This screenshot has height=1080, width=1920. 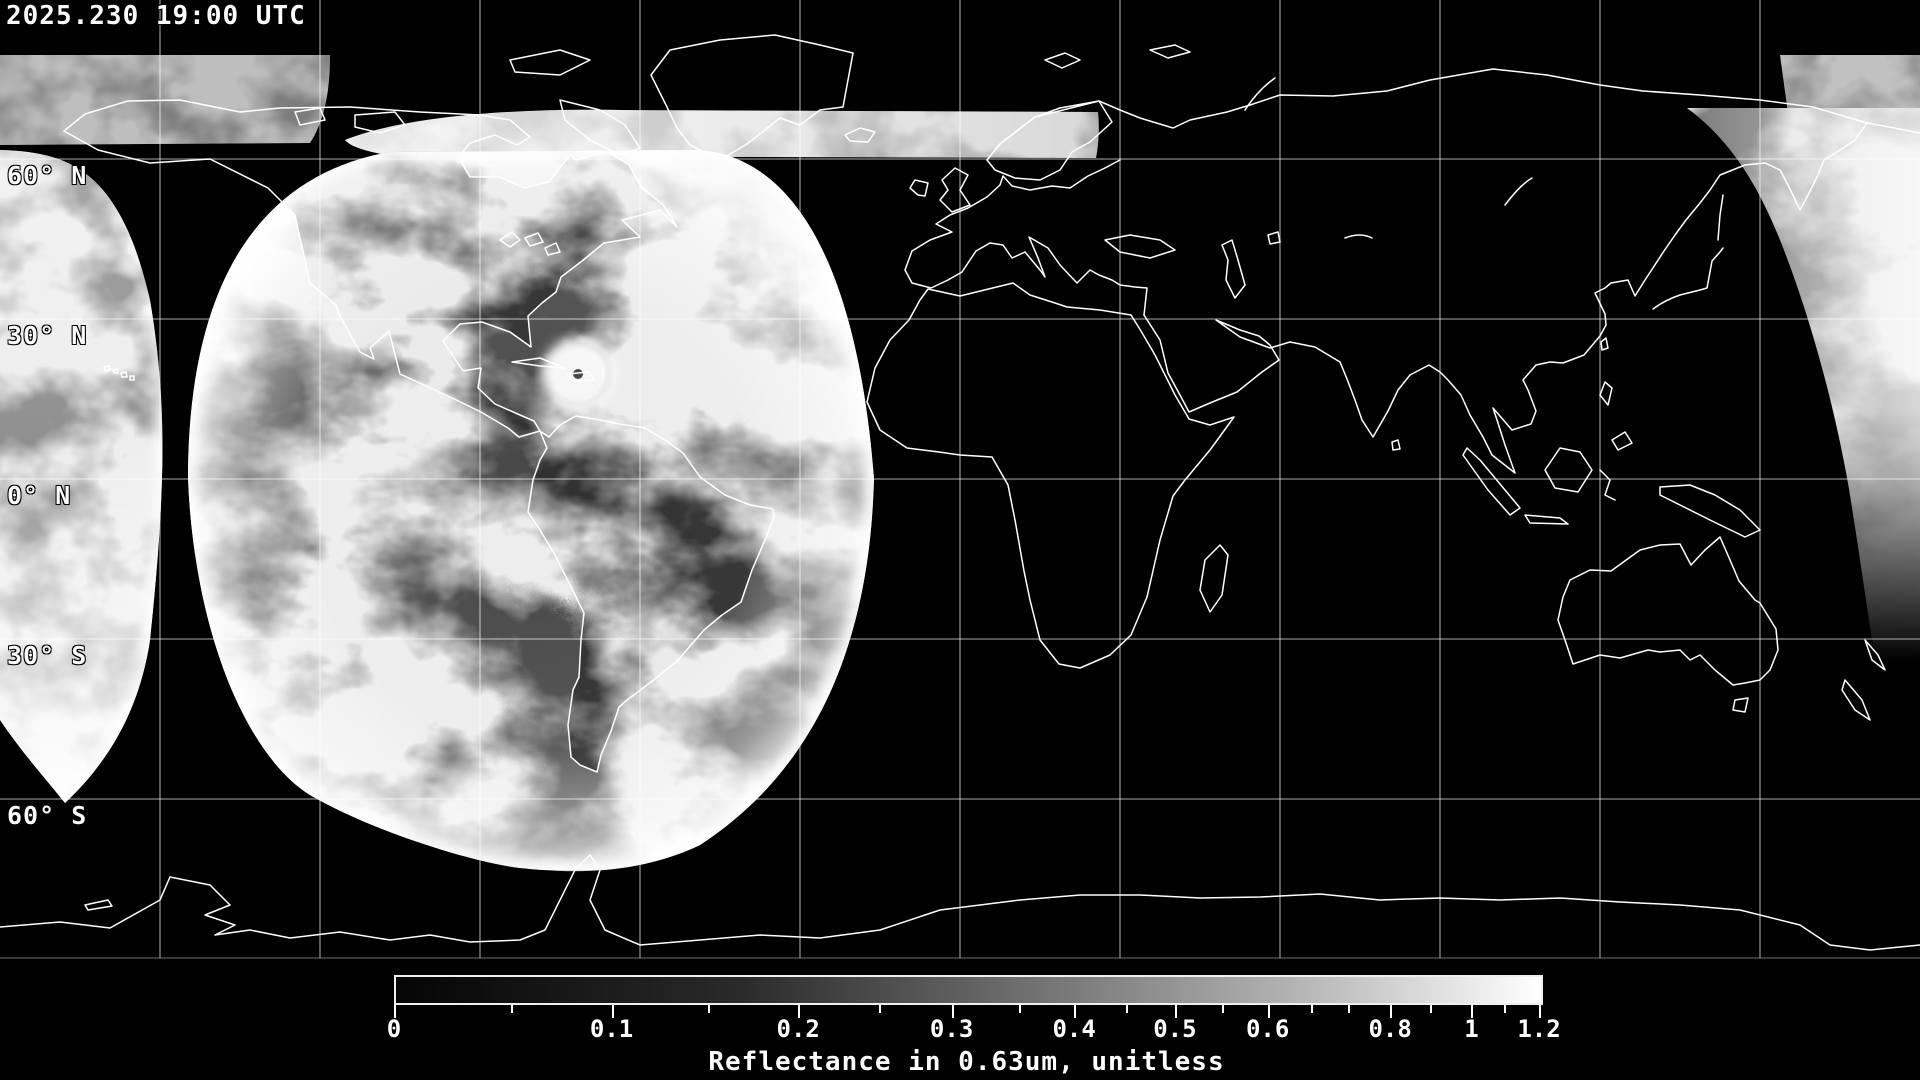 What do you see at coordinates (47, 815) in the screenshot?
I see `latitude-label: 60° S` at bounding box center [47, 815].